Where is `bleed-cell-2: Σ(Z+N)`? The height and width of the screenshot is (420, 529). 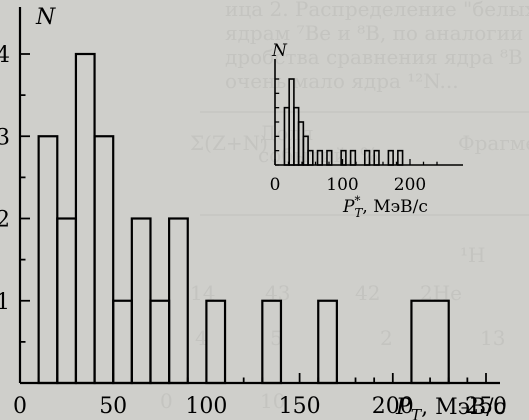
bleed-cell-2: Σ(Z+N) is located at coordinates (229, 143).